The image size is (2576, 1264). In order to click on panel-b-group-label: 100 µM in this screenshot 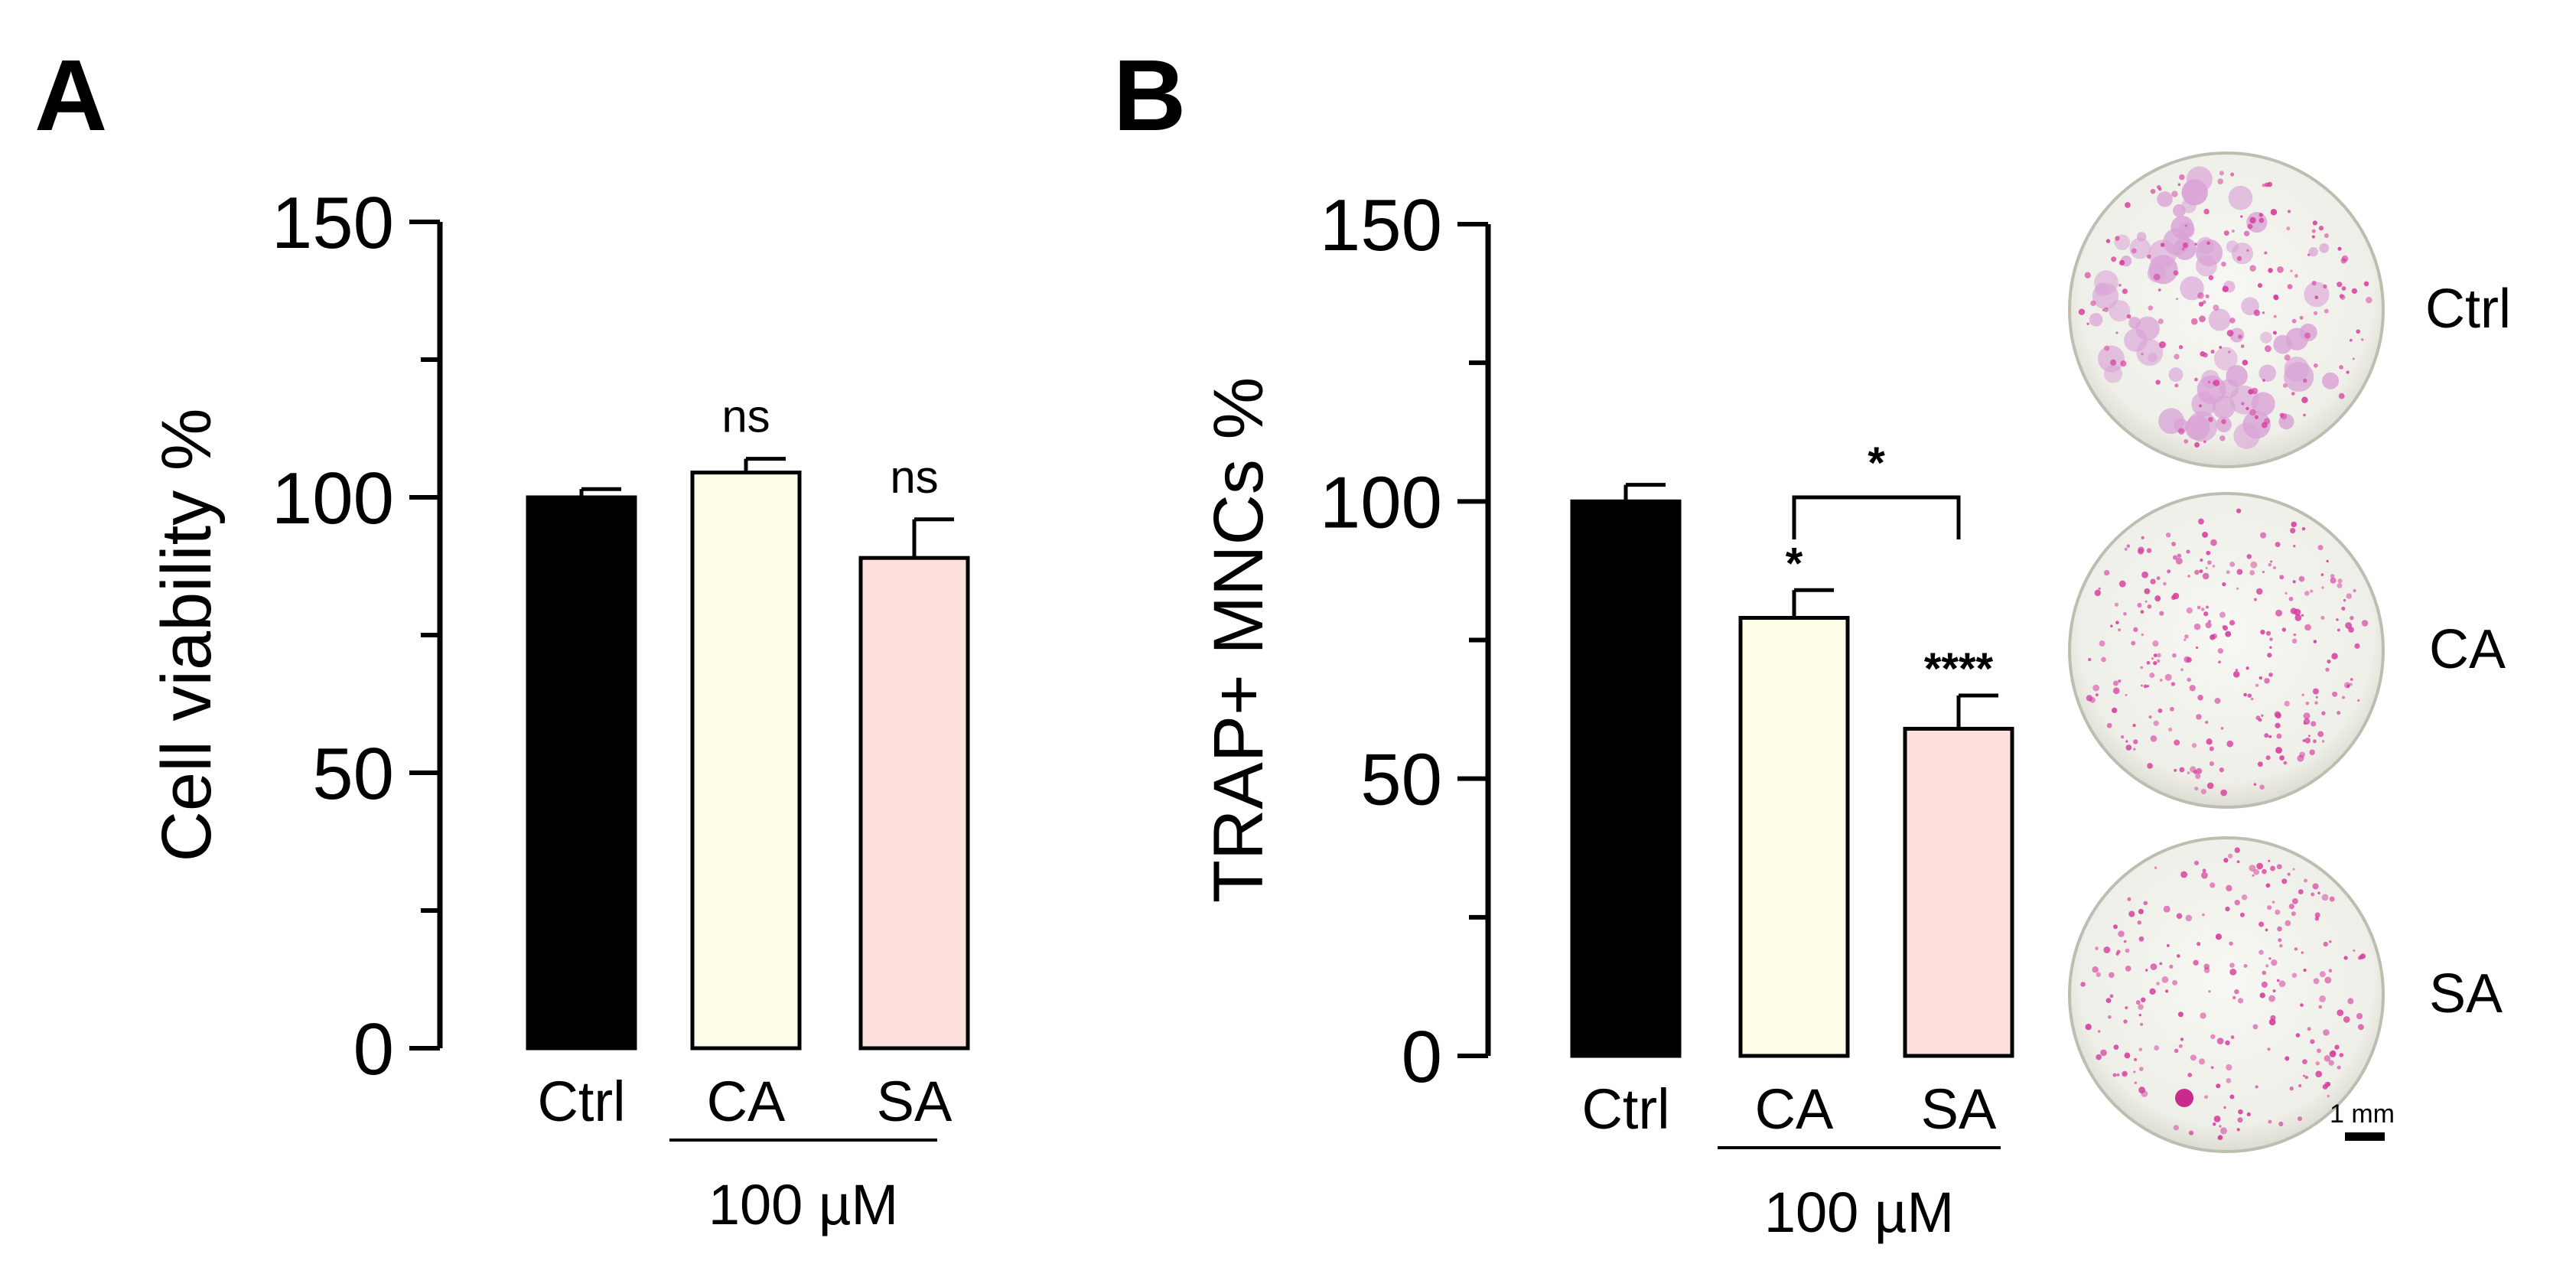, I will do `click(1859, 1212)`.